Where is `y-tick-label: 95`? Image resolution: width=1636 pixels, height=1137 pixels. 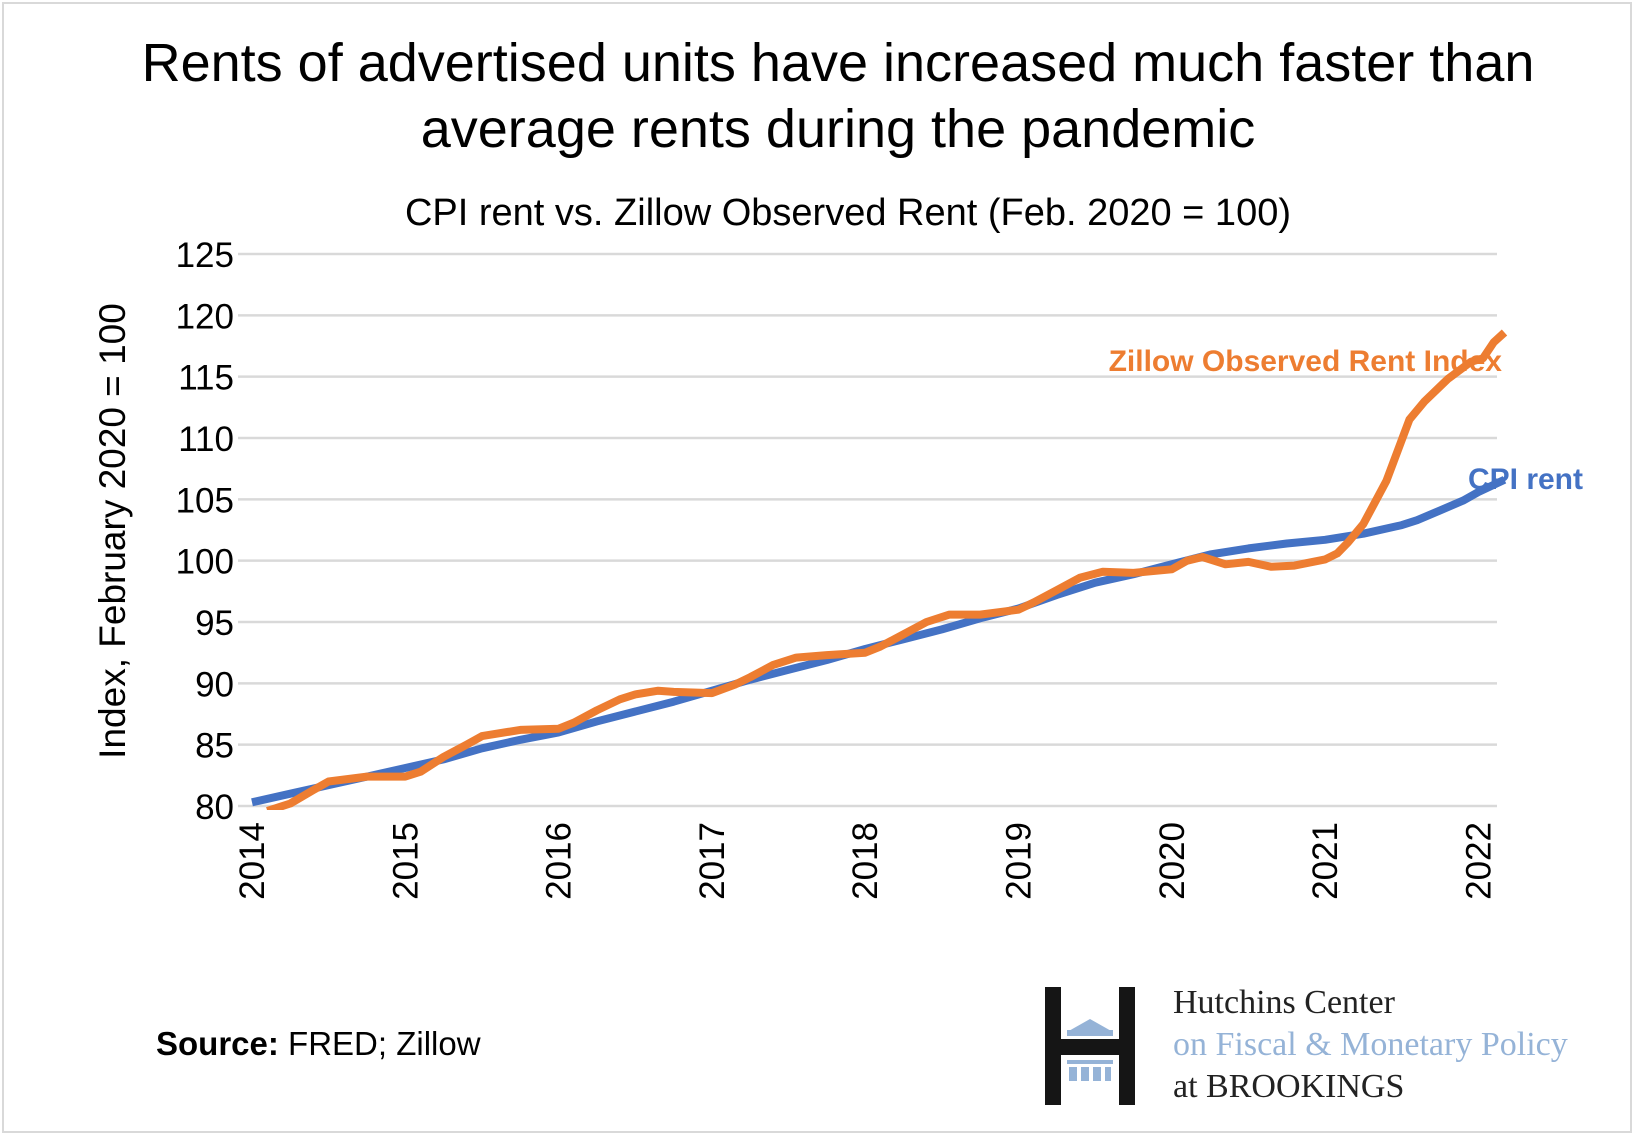 y-tick-label: 95 is located at coordinates (214, 623).